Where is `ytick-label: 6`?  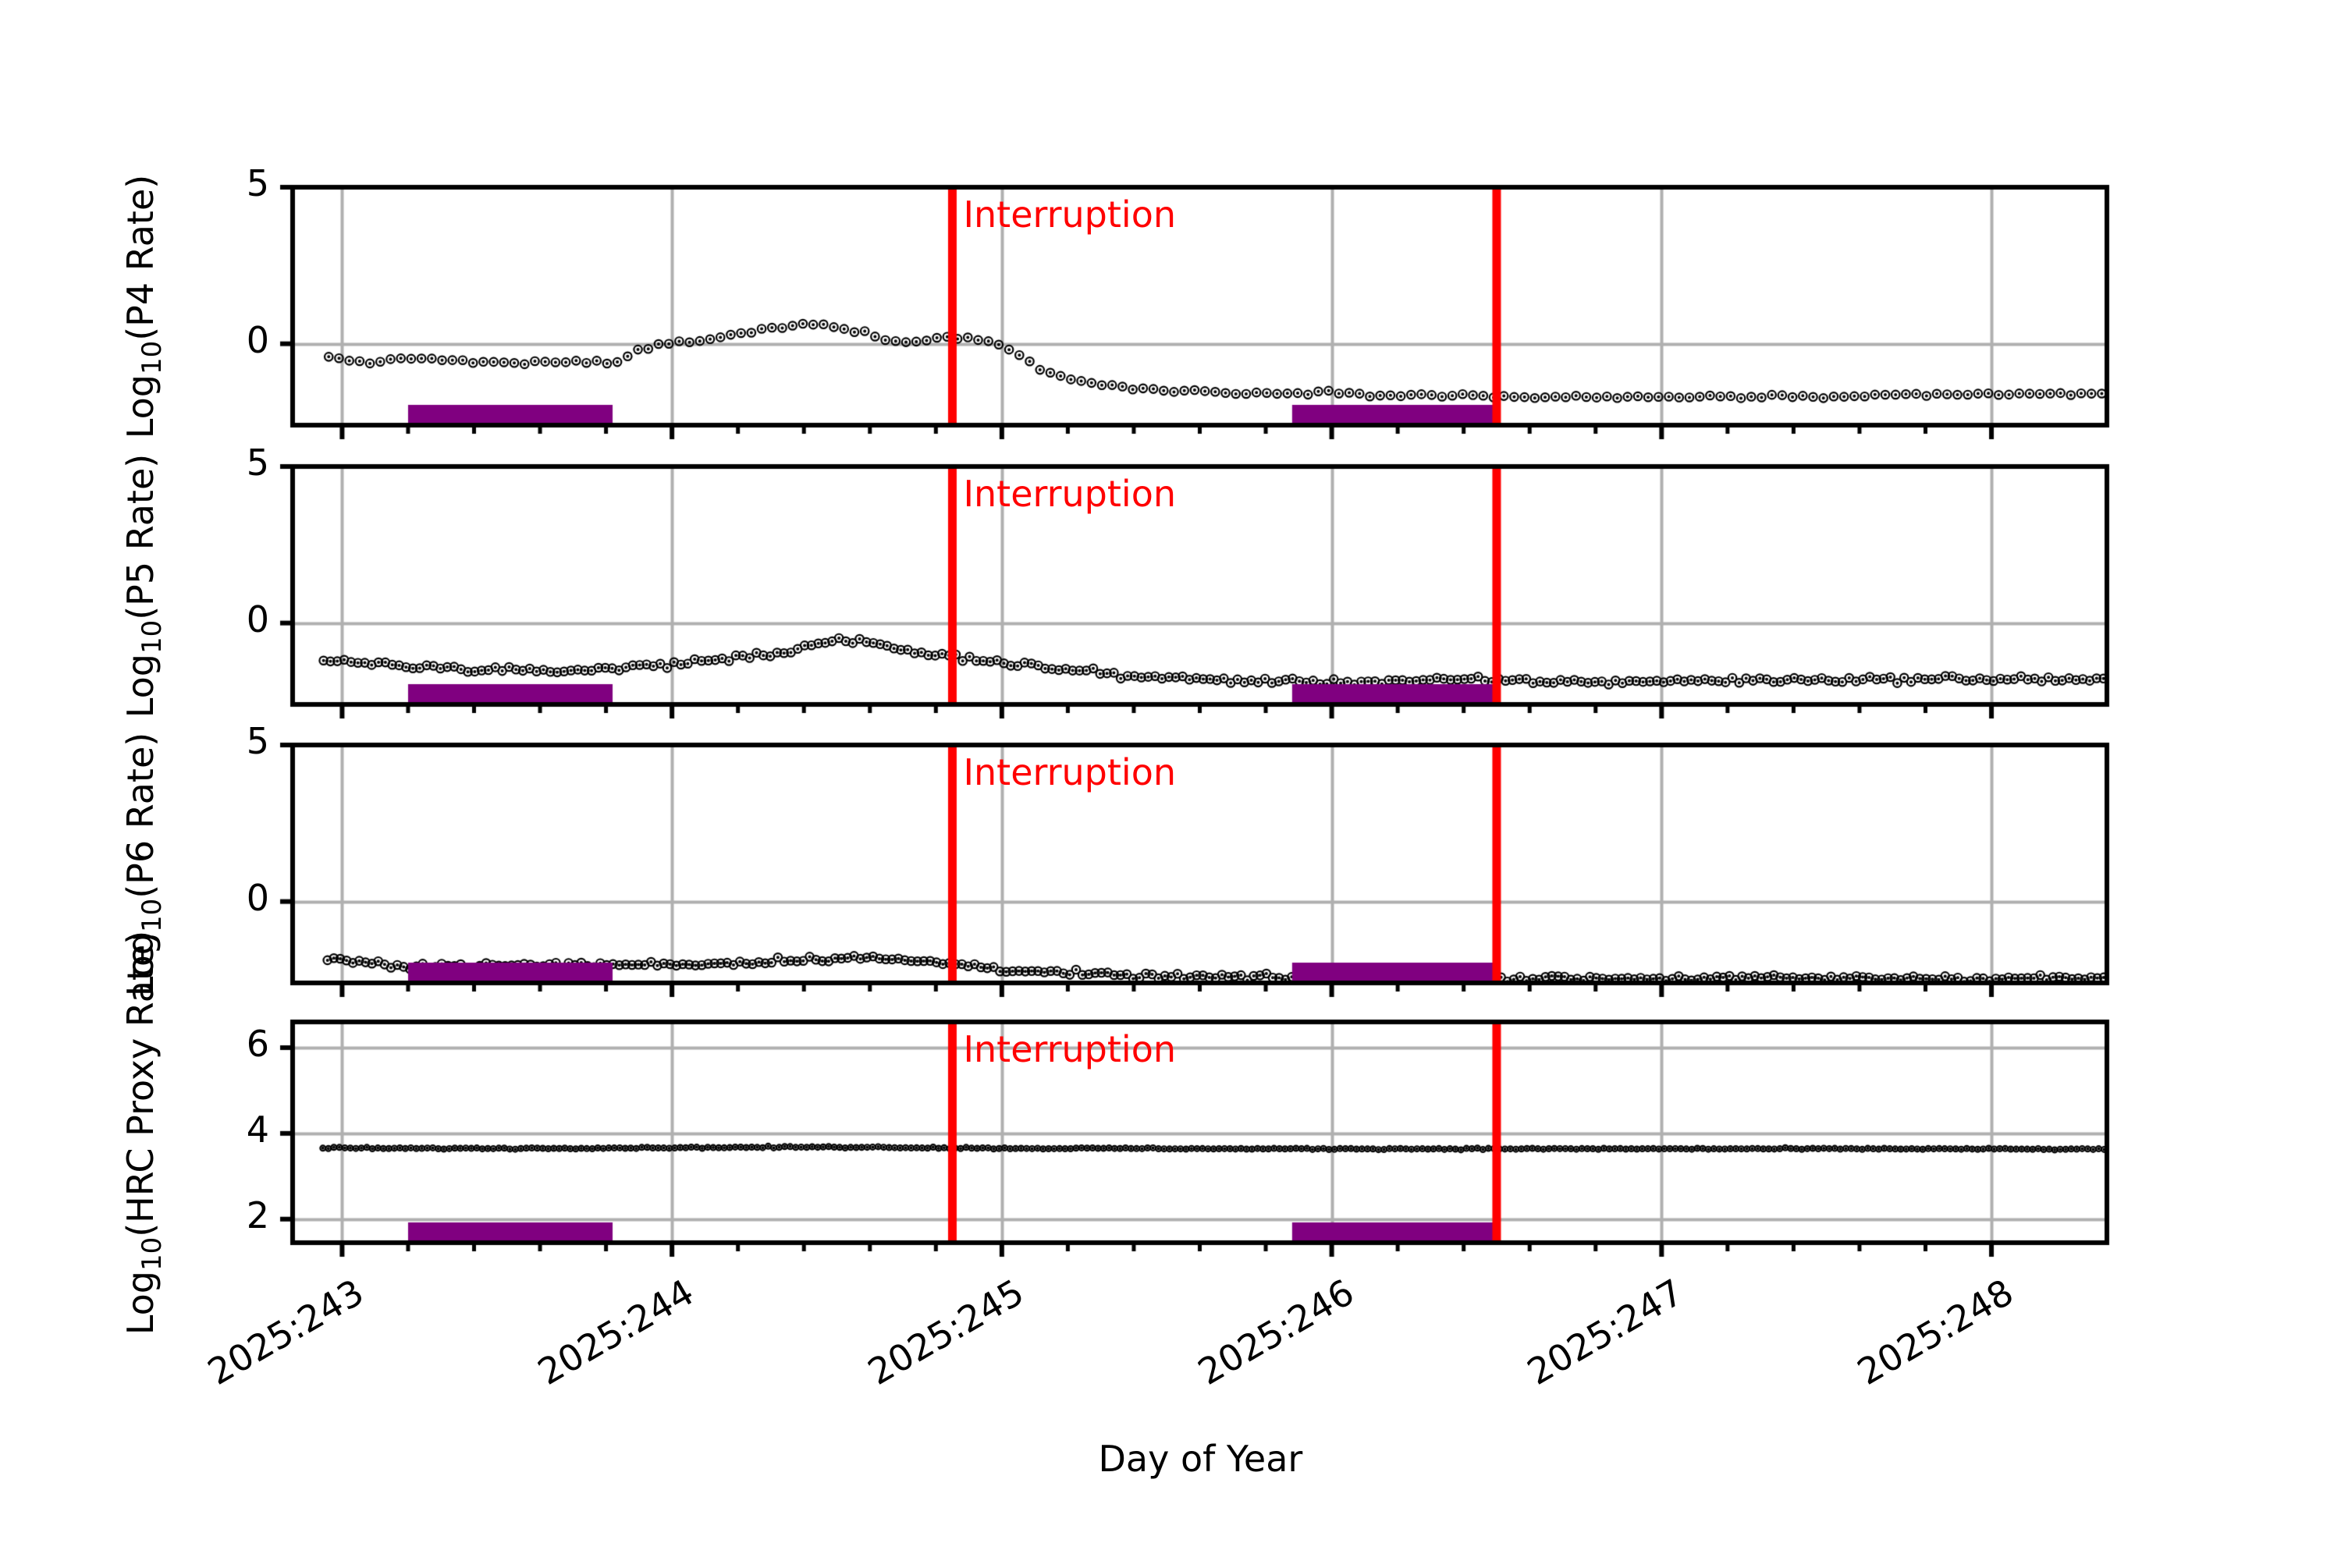 ytick-label: 6 is located at coordinates (257, 1044).